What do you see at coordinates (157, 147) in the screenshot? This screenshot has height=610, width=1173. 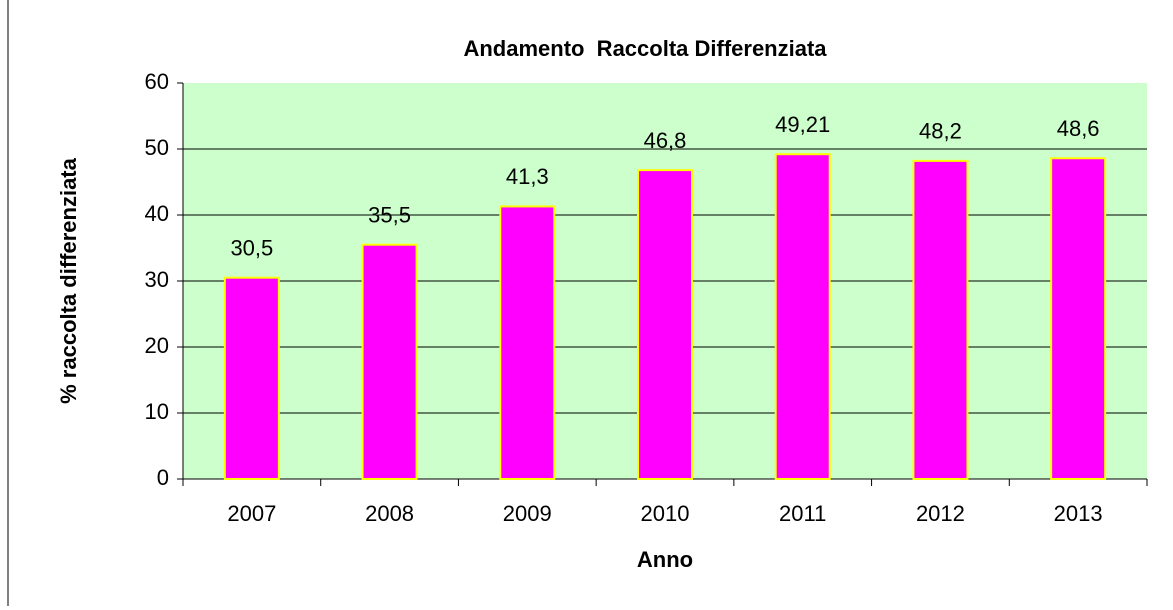 I see `y-tick-label: 50` at bounding box center [157, 147].